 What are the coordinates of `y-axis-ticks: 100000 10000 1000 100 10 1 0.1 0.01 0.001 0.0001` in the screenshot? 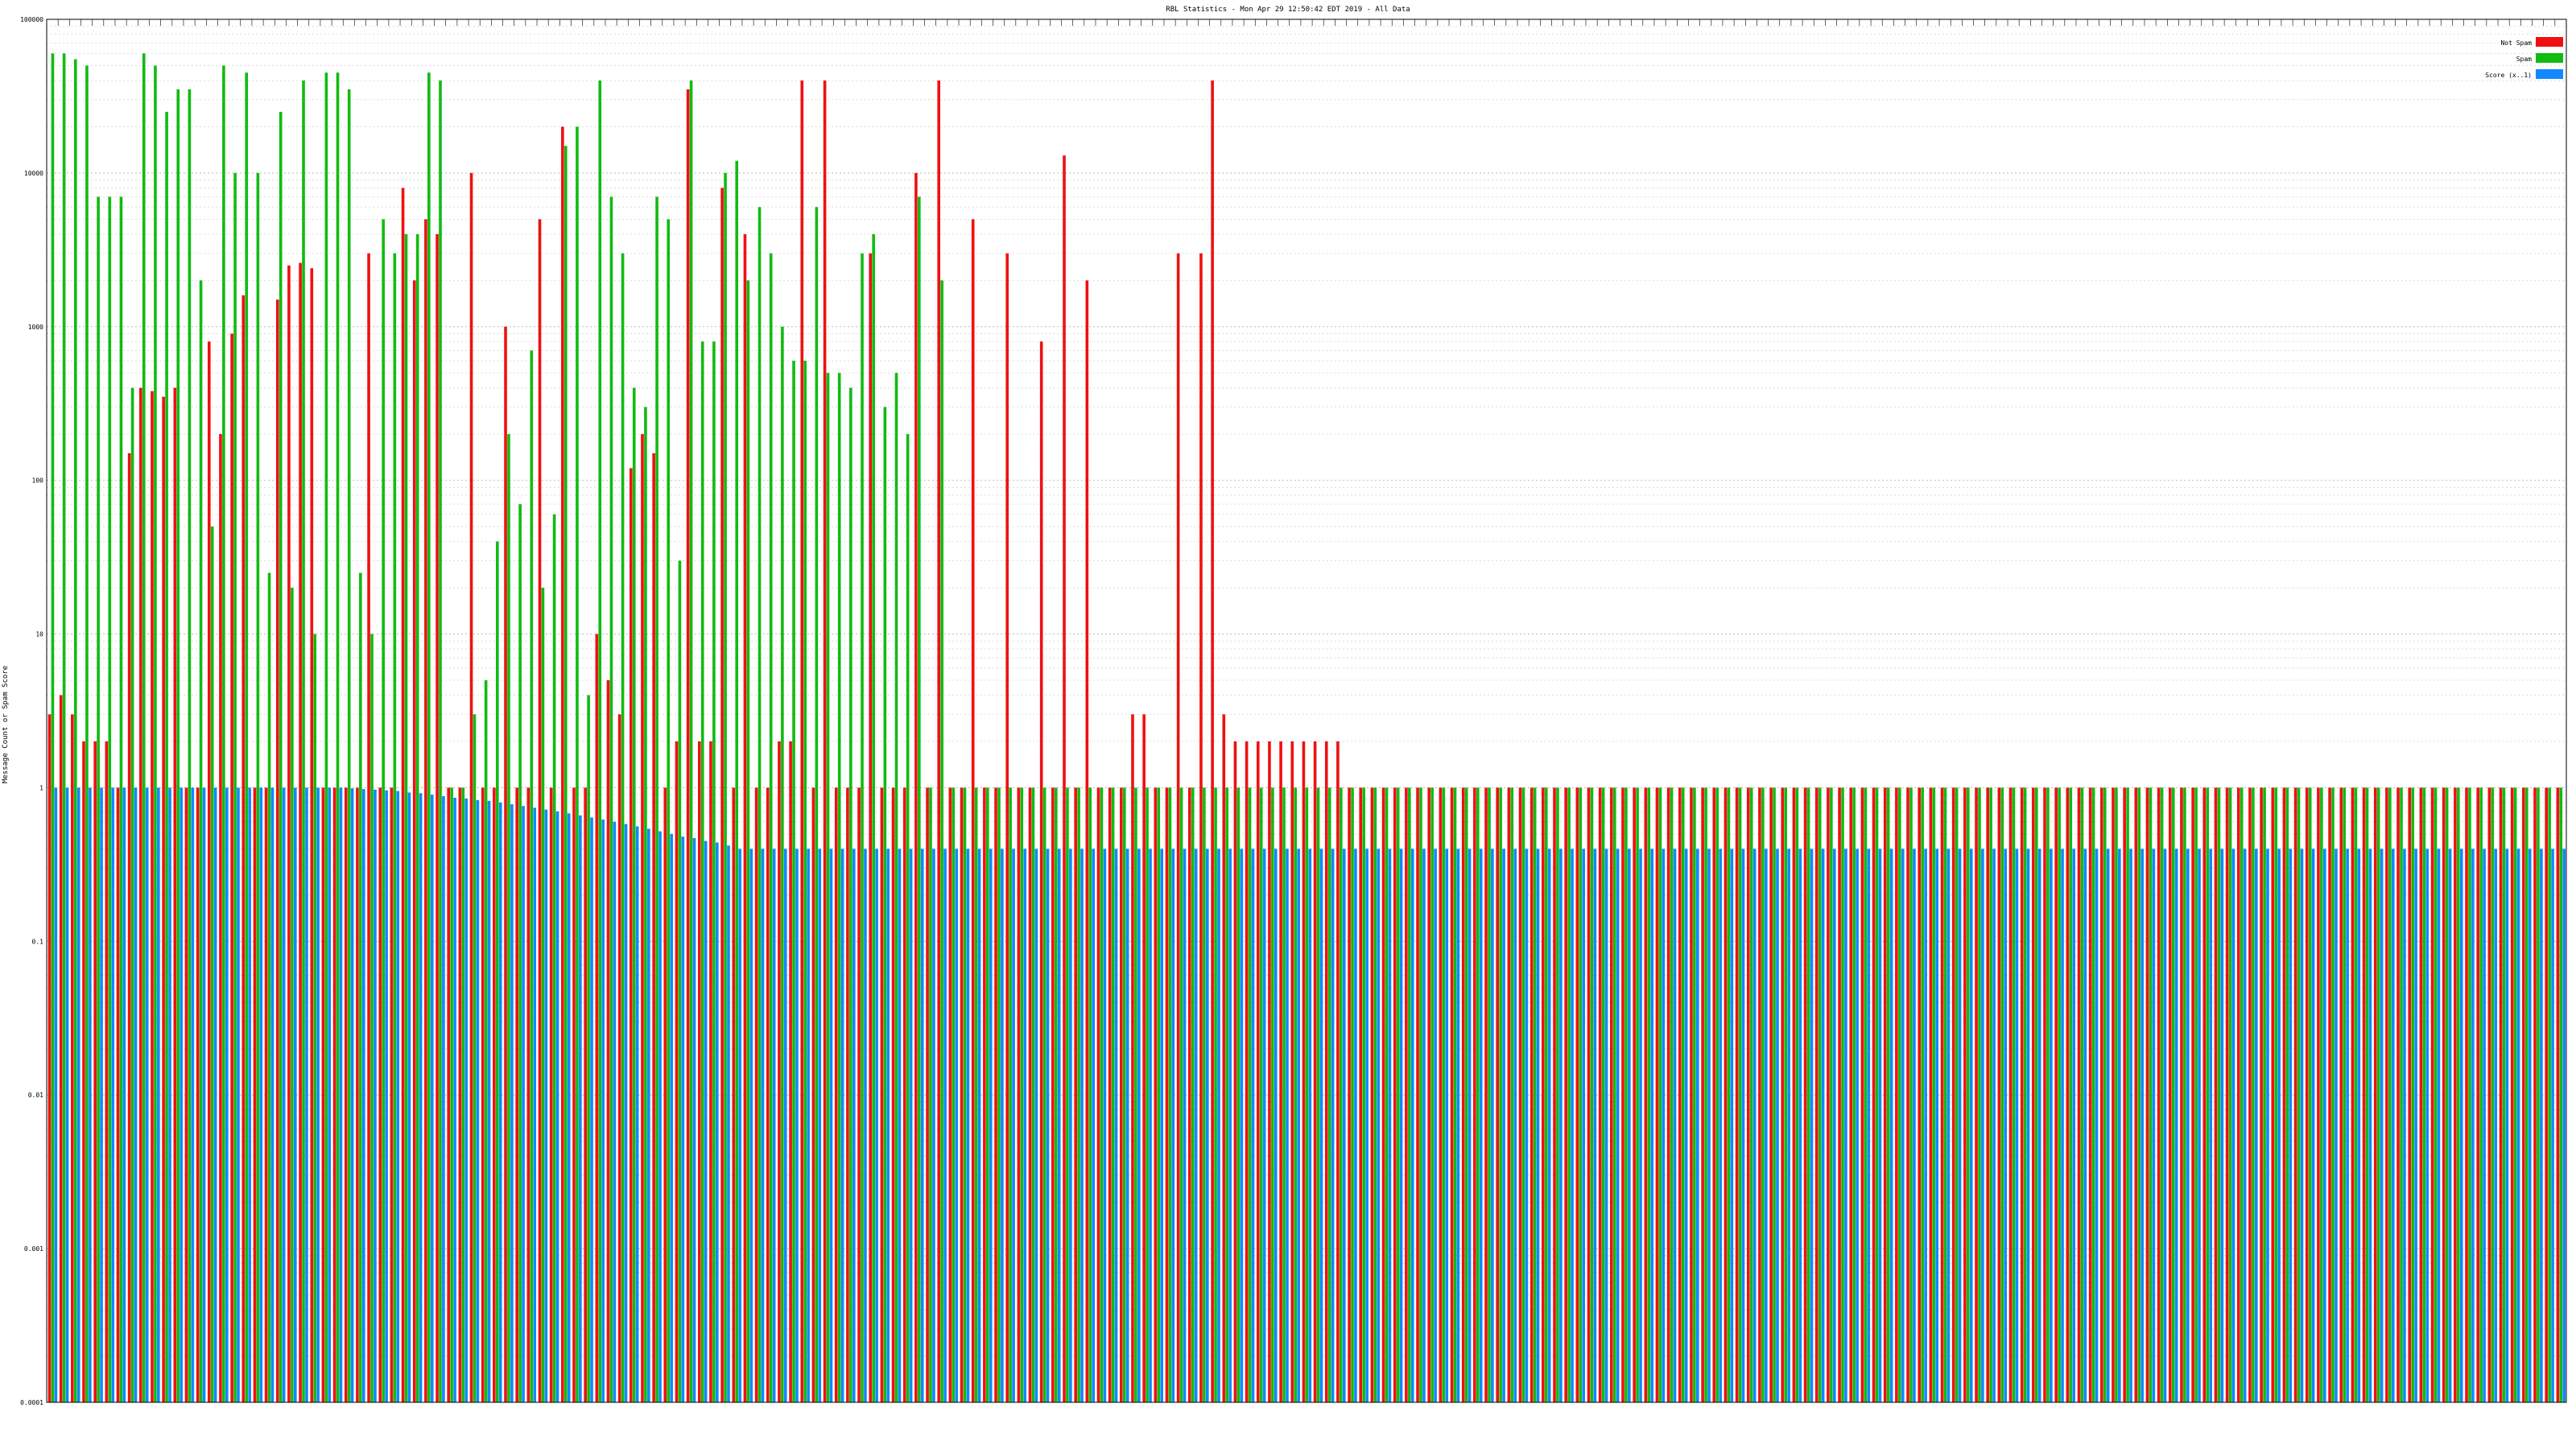 It's located at (31, 711).